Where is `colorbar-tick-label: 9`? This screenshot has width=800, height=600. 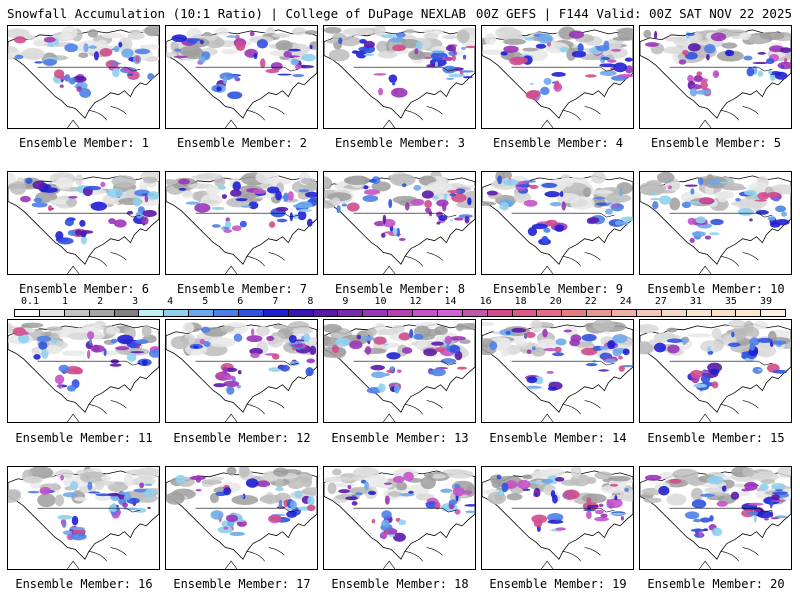
colorbar-tick-label: 9 is located at coordinates (345, 301).